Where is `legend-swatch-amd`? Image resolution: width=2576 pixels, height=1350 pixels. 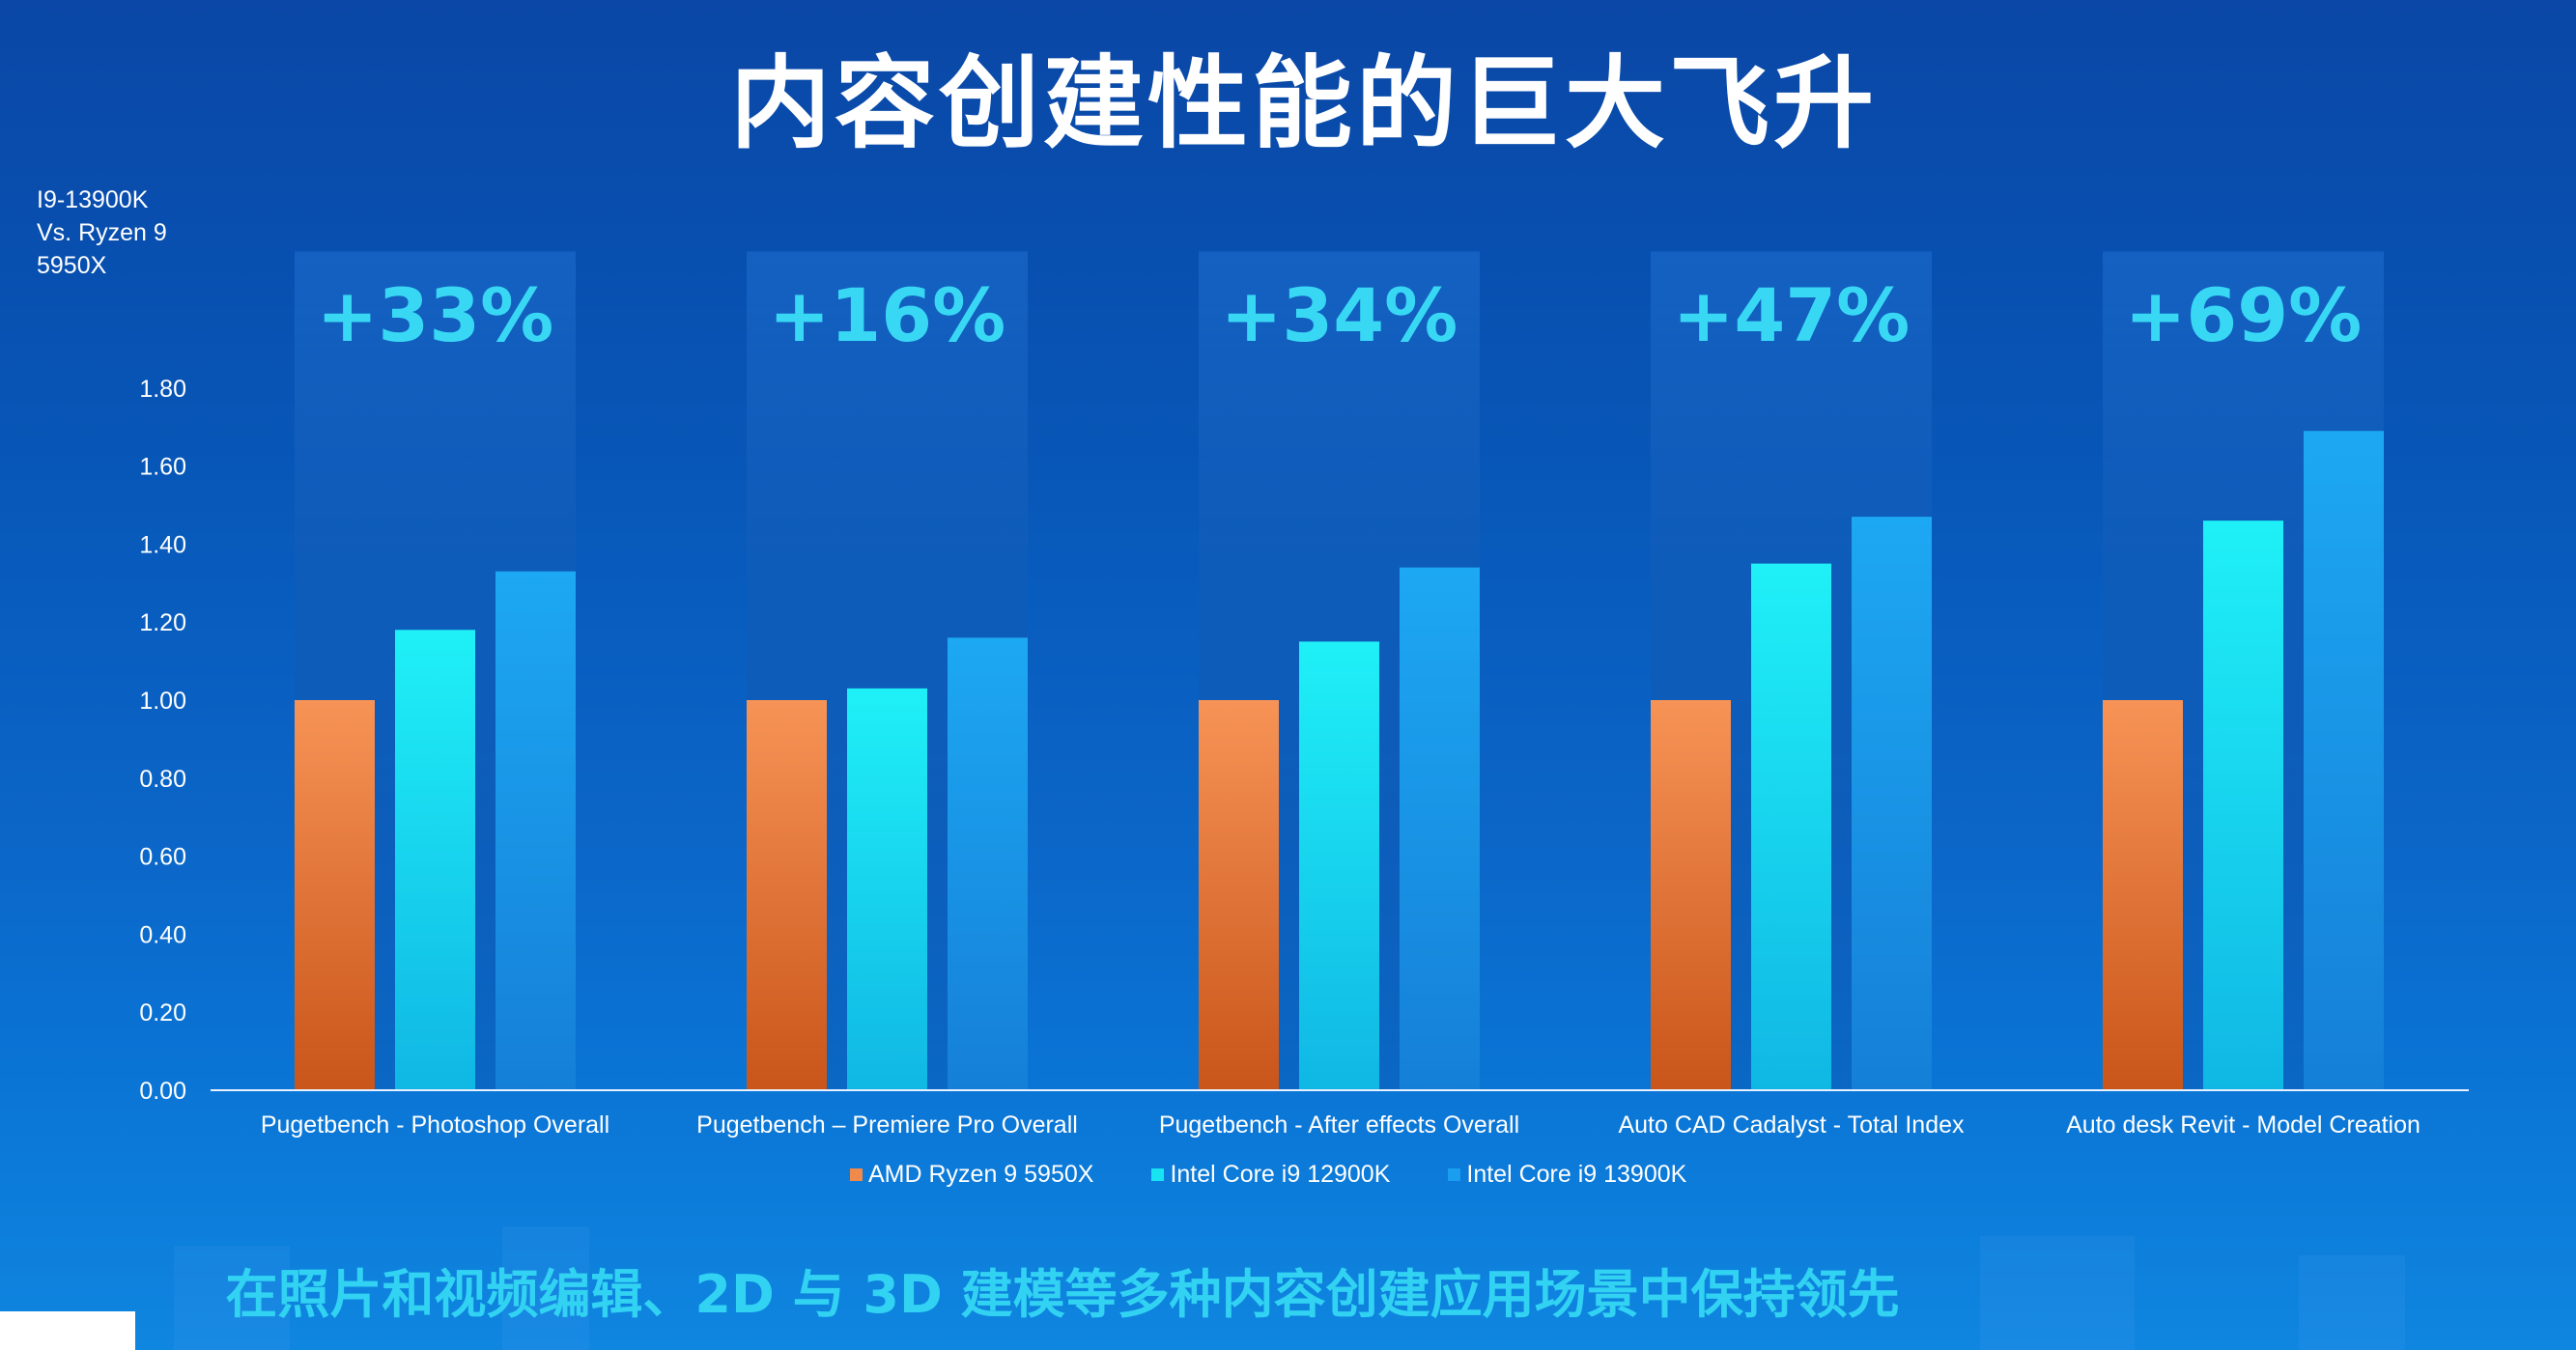 legend-swatch-amd is located at coordinates (856, 1174).